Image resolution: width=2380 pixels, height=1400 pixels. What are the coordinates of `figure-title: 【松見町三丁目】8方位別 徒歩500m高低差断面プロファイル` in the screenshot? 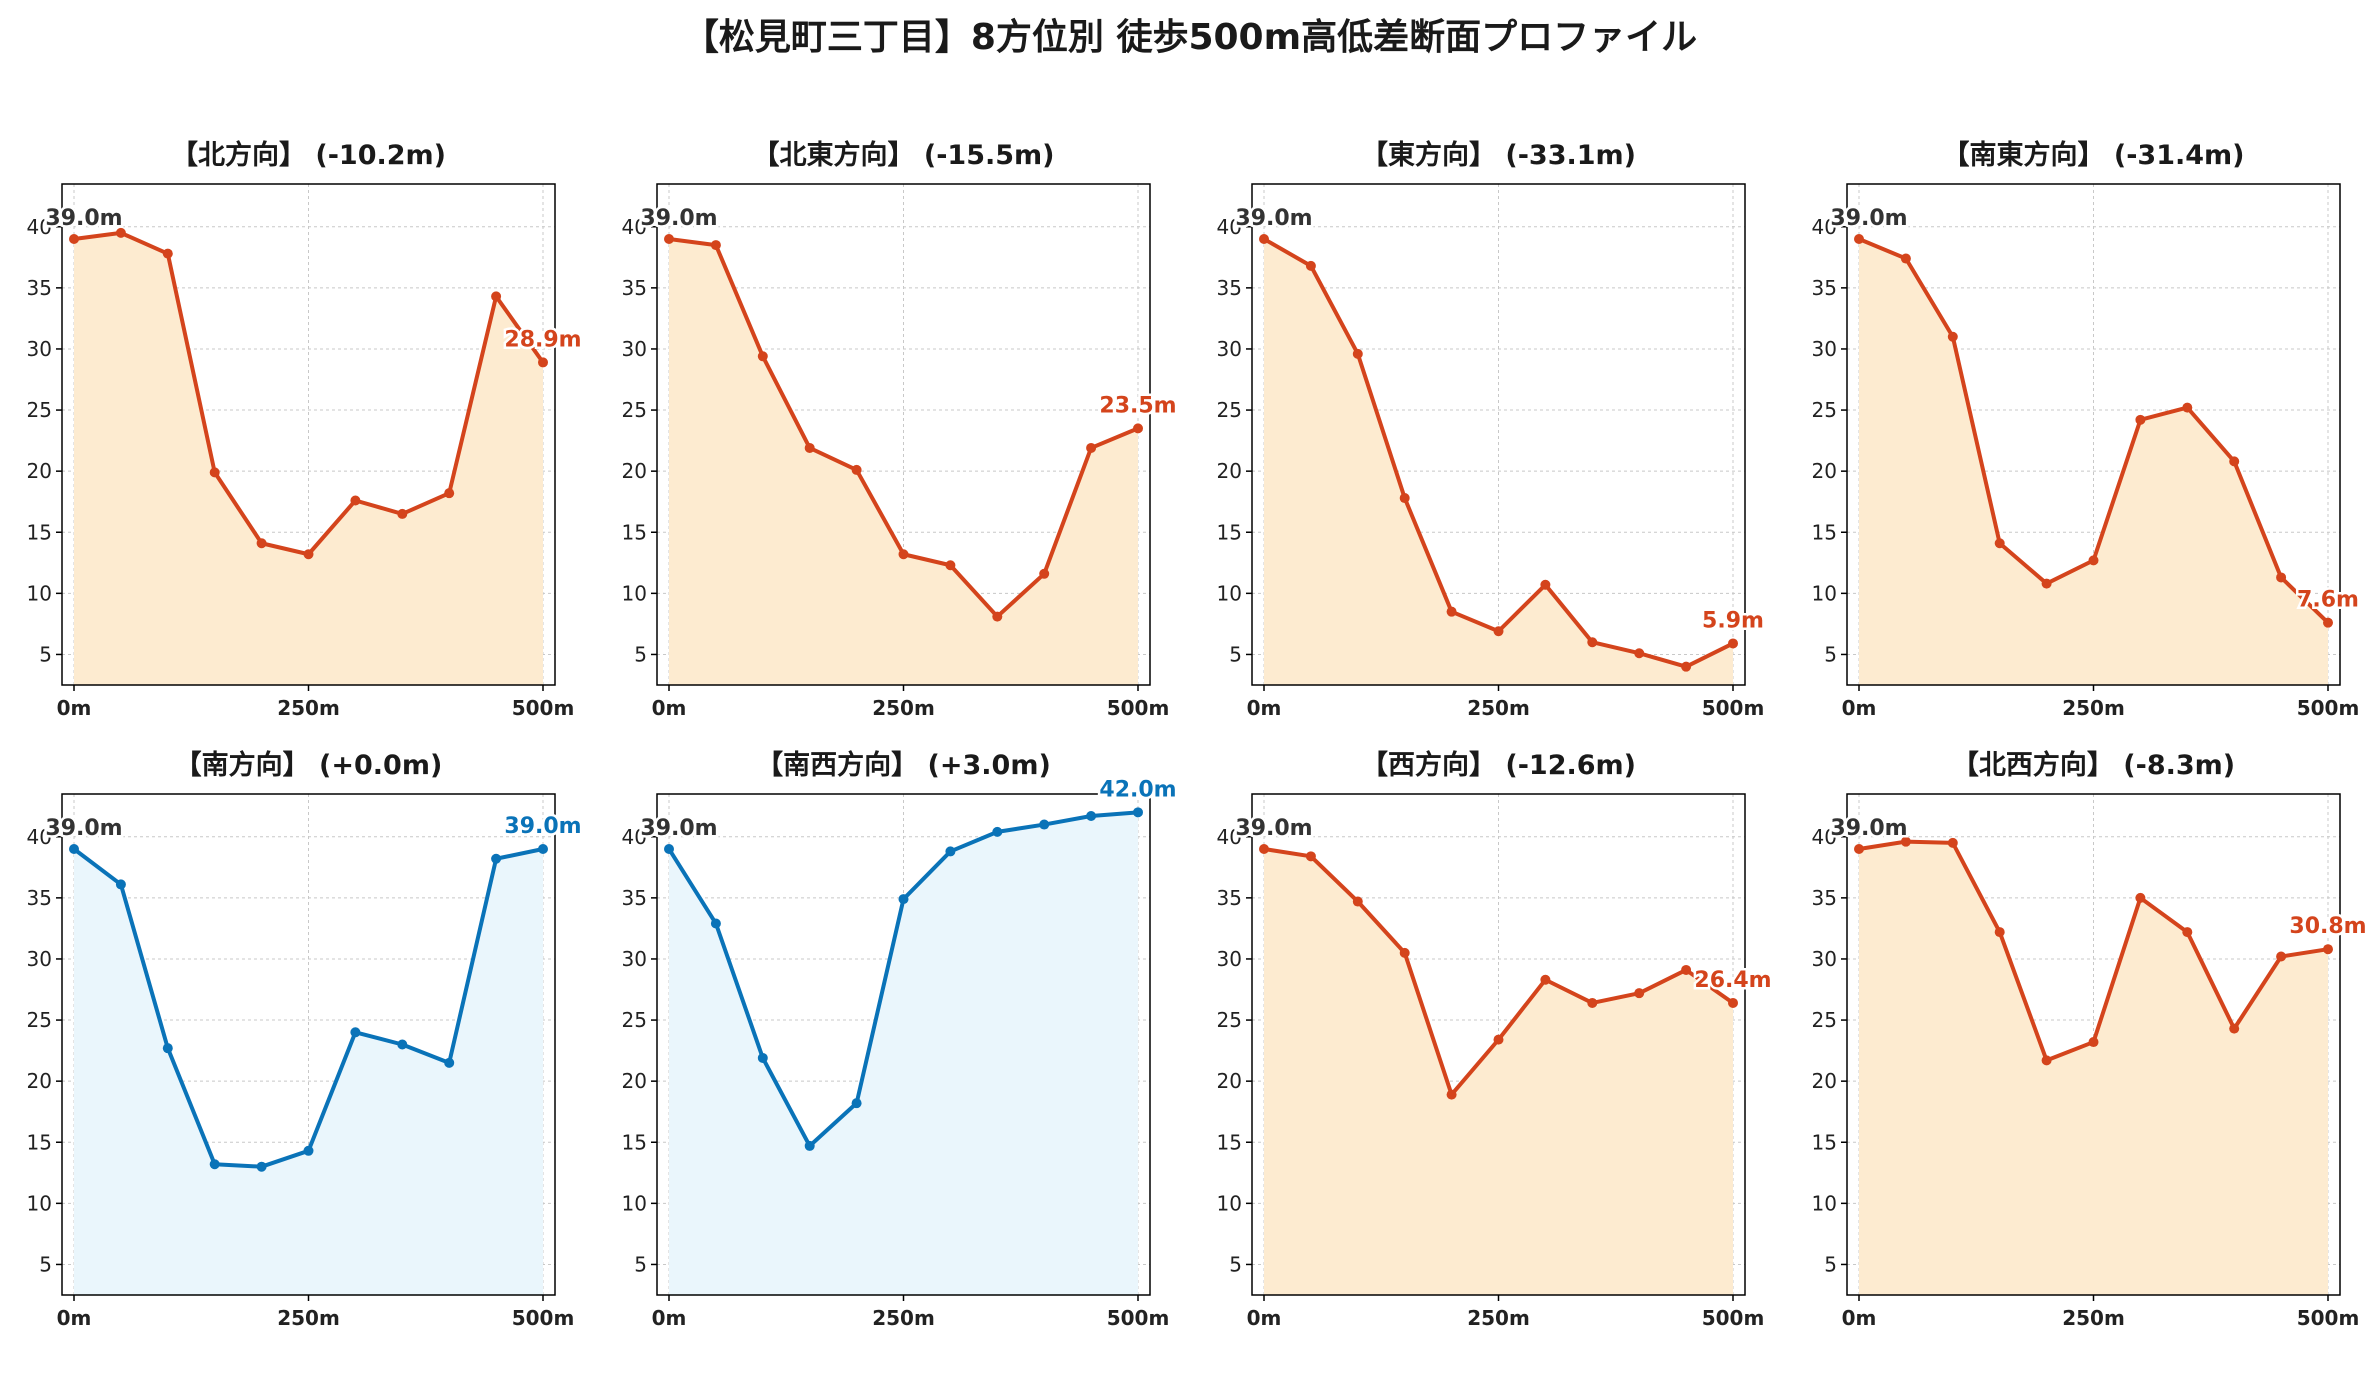 It's located at (1190, 37).